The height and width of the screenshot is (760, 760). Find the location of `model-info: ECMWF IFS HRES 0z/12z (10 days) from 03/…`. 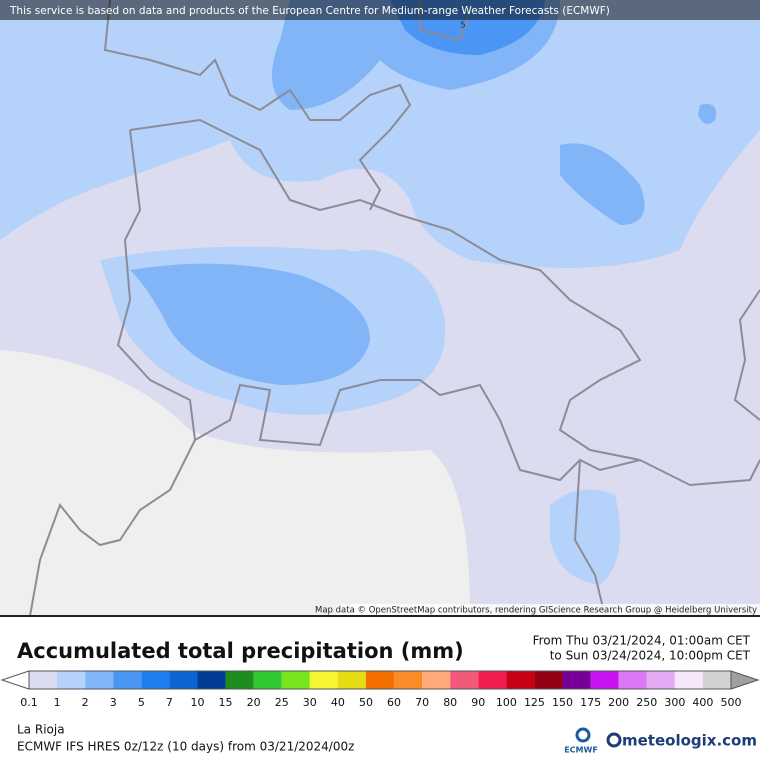

model-info: ECMWF IFS HRES 0z/12z (10 days) from 03/… is located at coordinates (185, 747).